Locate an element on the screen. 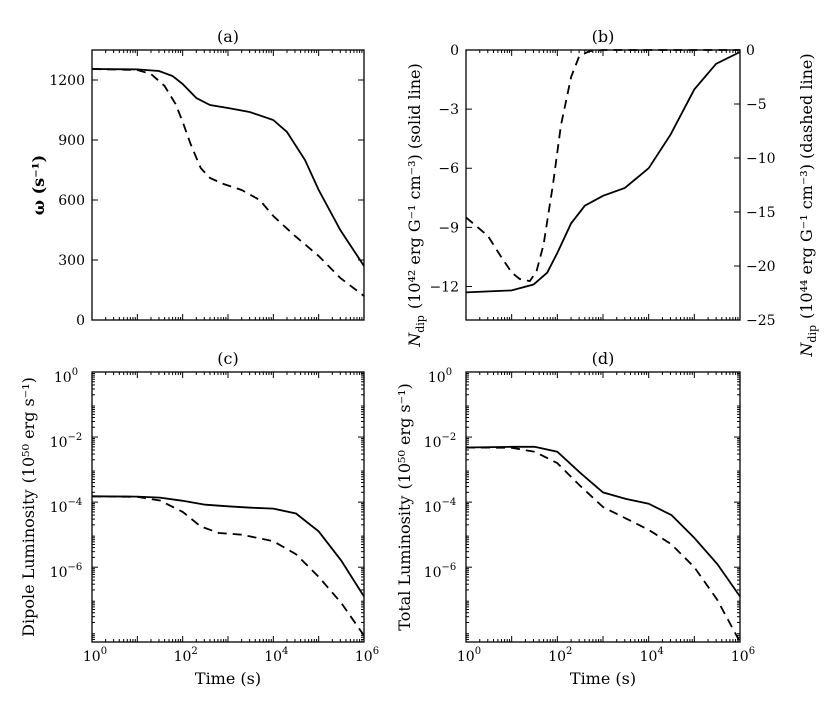 This screenshot has width=830, height=712. y-axis-label: Ndip(10⁴² erg G⁻¹ cm⁻³) (solid line) is located at coordinates (416, 205).